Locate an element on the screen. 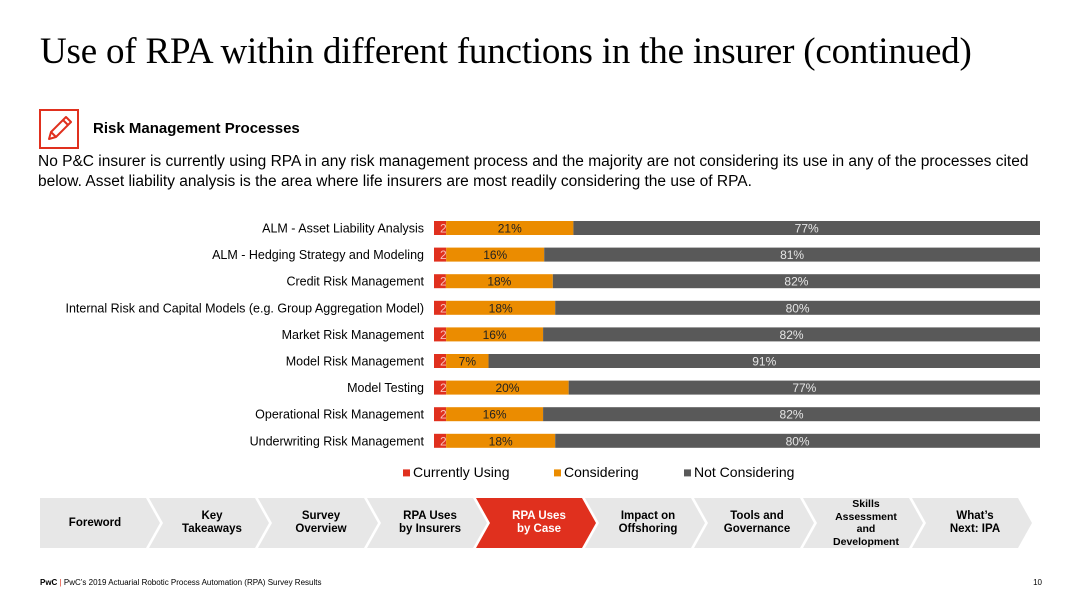 The image size is (1080, 608). section-title: Risk Management Processes is located at coordinates (196, 128).